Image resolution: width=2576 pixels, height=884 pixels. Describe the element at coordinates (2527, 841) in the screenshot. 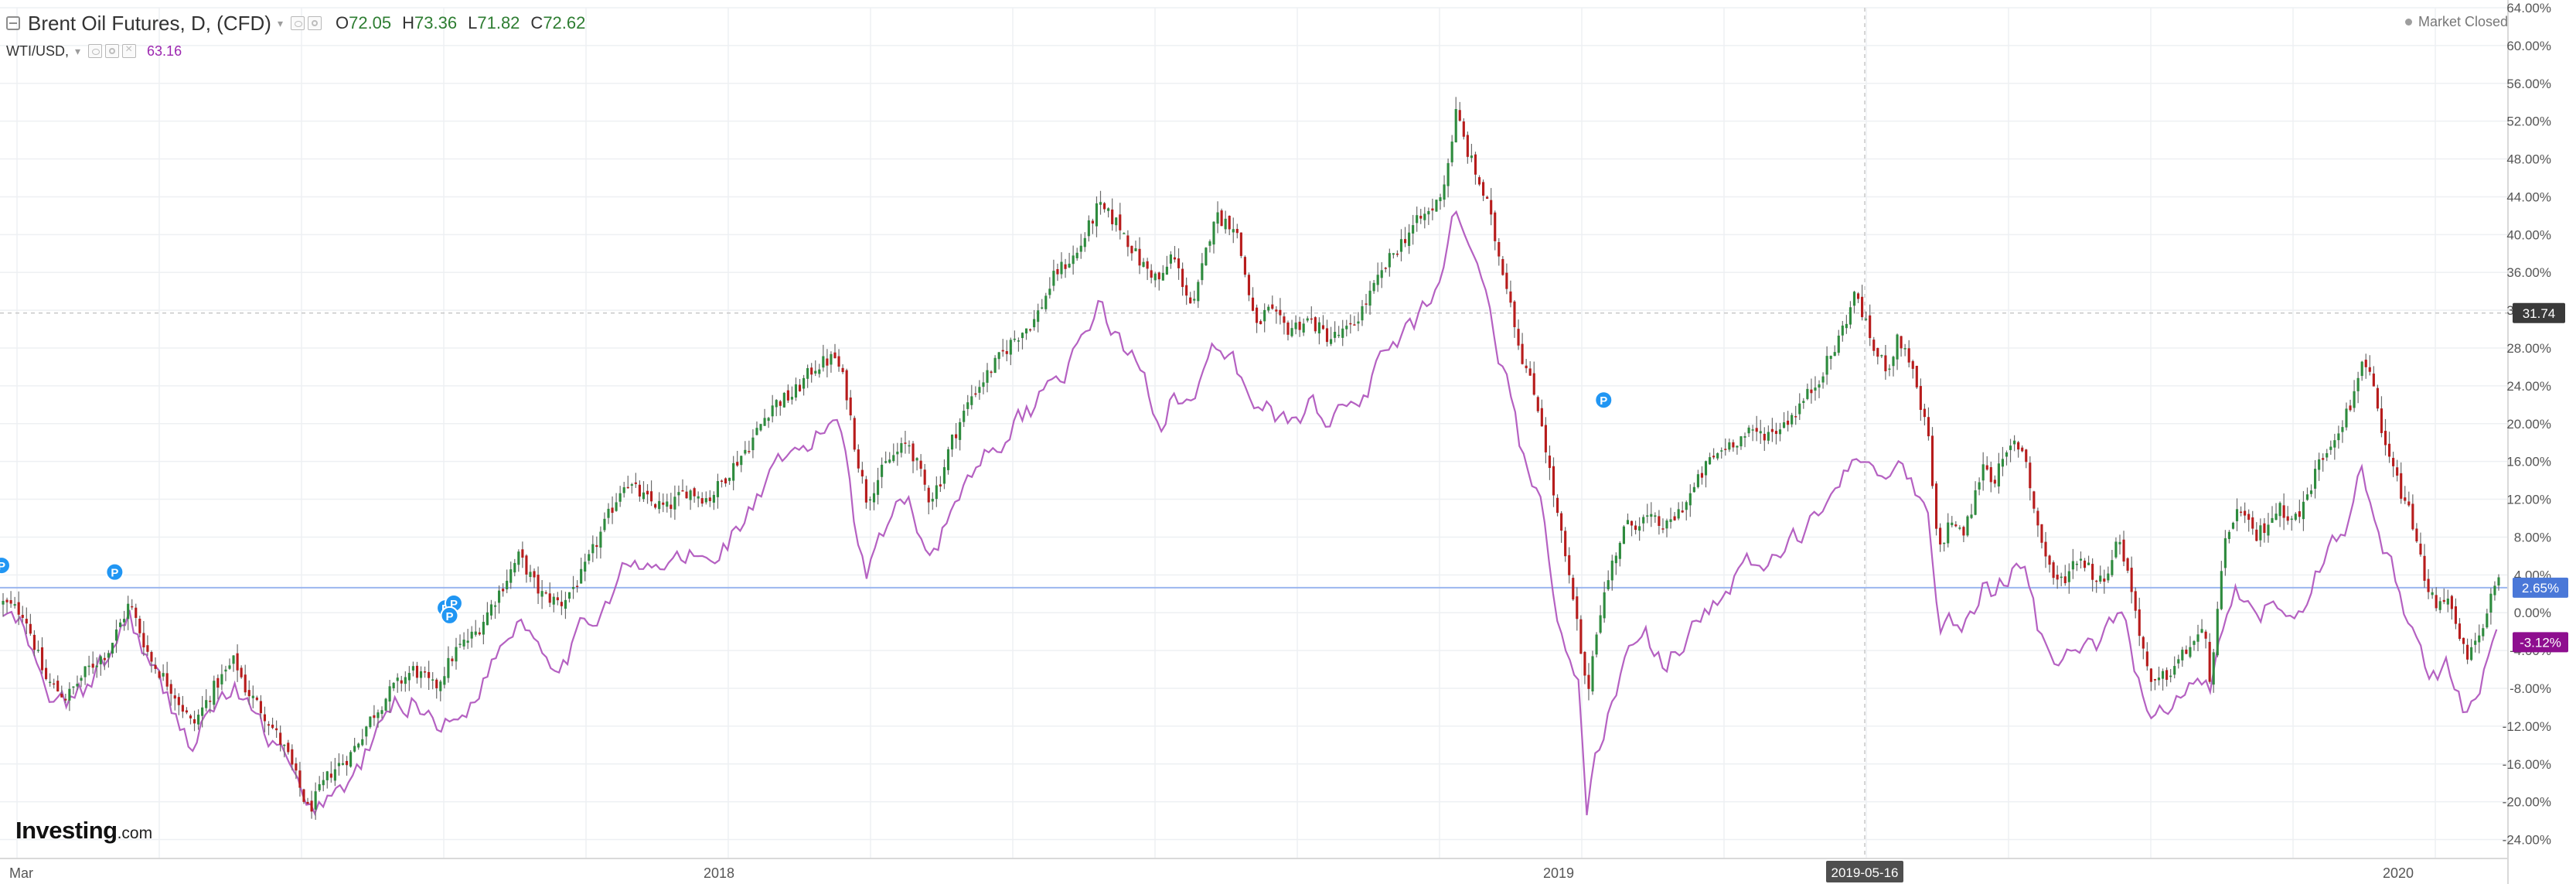

I see `y-tick-label: -24.00%` at that location.